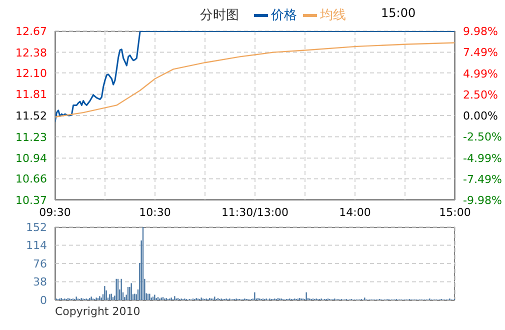  I want to click on y-tick-label: 114, so click(36, 245).